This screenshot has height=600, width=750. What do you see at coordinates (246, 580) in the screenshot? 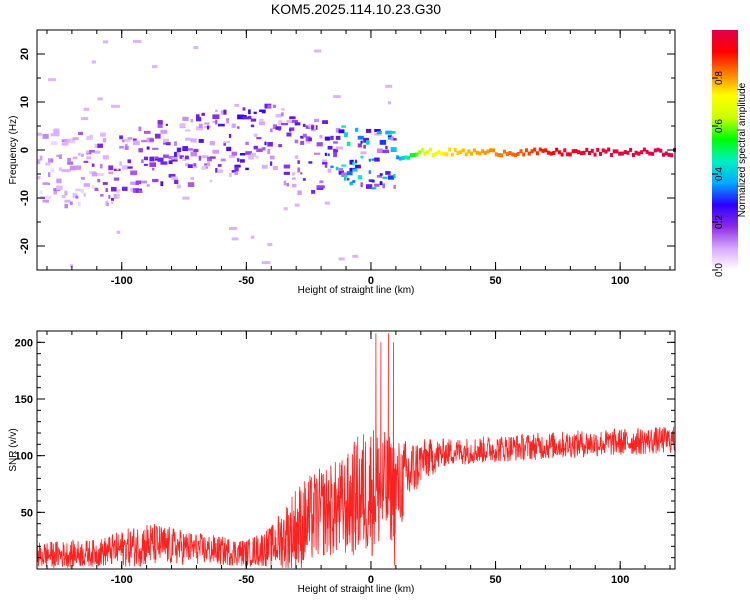
I see `snr-x-tick-label: -50` at bounding box center [246, 580].